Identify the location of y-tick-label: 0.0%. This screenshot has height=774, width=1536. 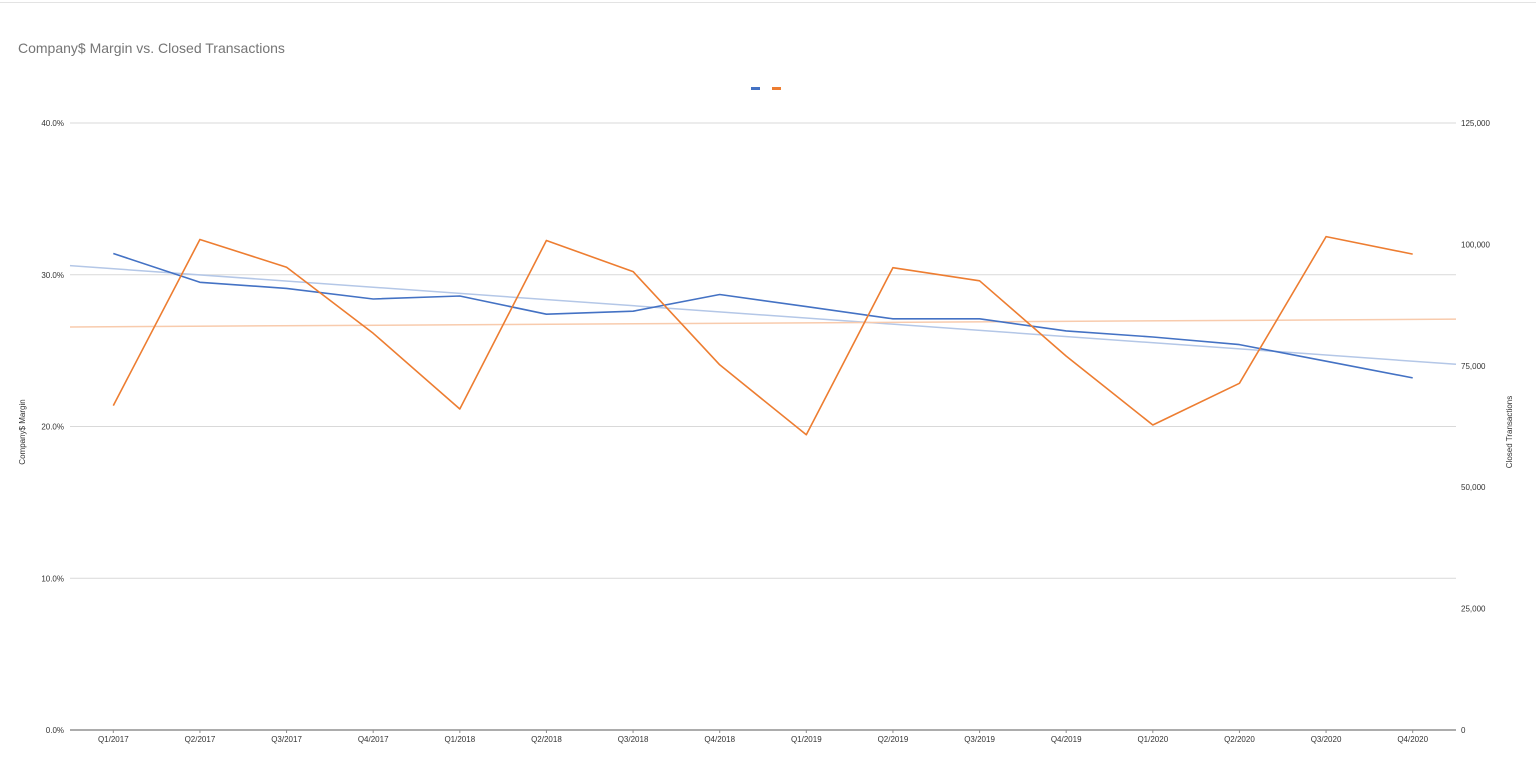
(55, 730).